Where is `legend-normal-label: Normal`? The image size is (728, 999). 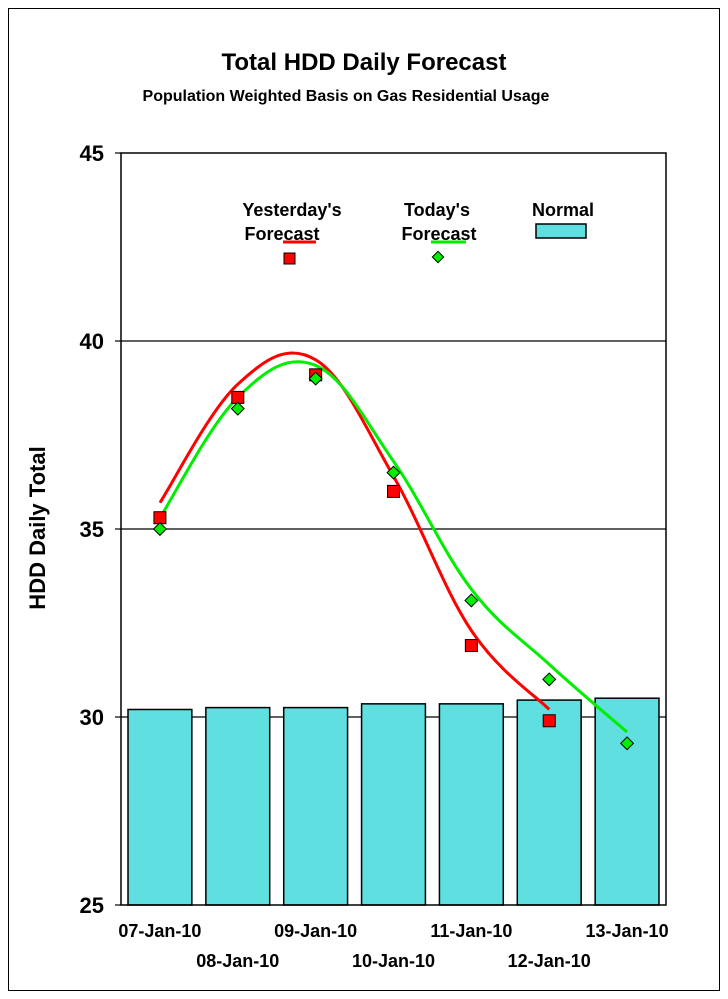 legend-normal-label: Normal is located at coordinates (563, 210).